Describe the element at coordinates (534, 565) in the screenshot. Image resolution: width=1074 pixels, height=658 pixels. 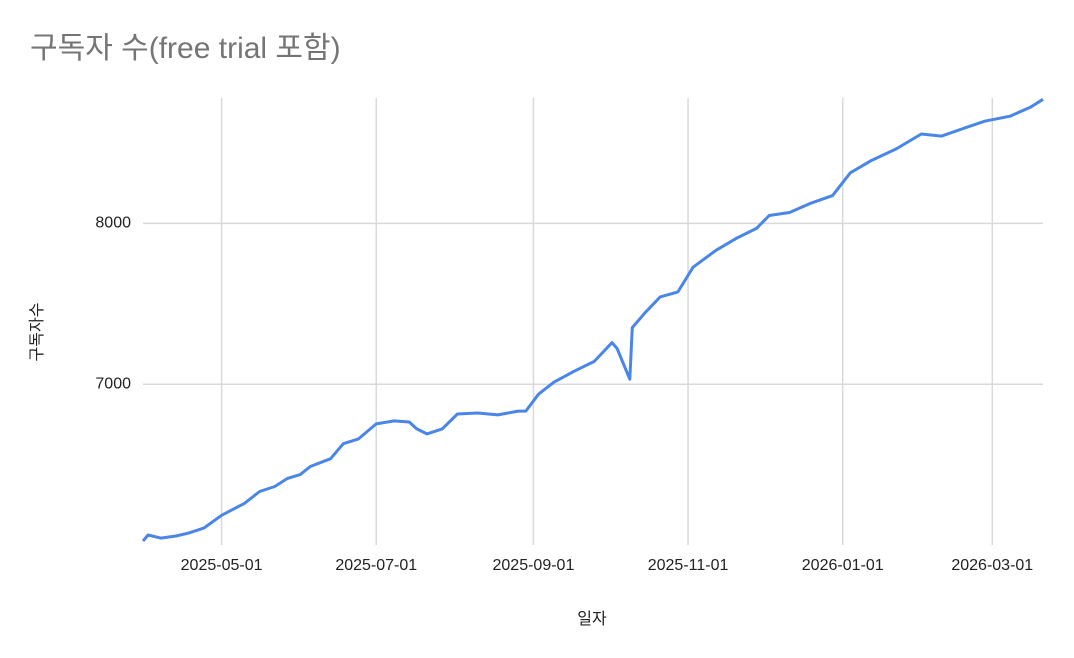
I see `x-tick-label: 2025-09-01` at that location.